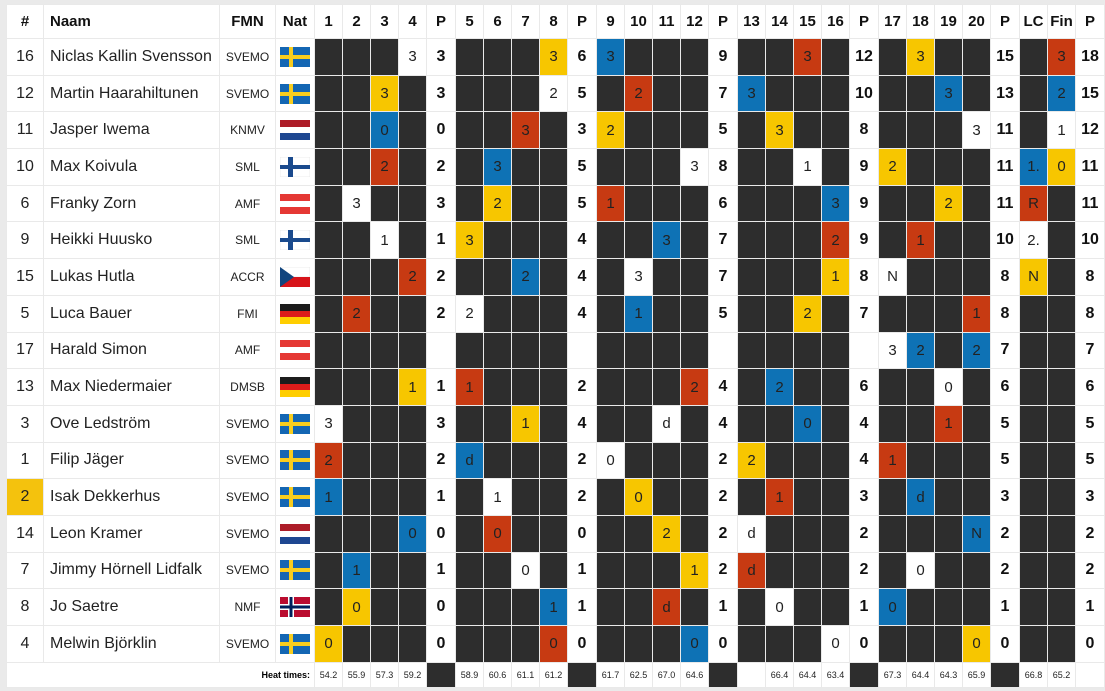 The image size is (1105, 691). I want to click on rider-fmn: FMI, so click(247, 313).